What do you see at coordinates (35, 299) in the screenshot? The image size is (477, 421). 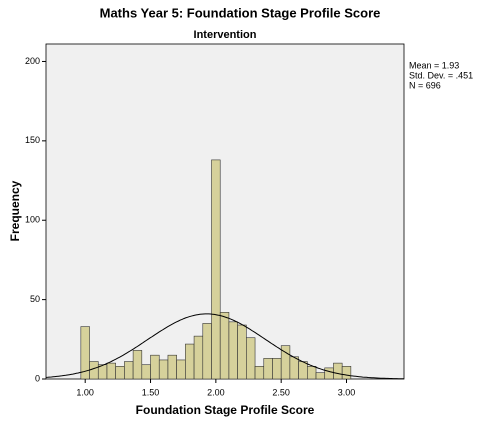 I see `y-tick-label: 50` at bounding box center [35, 299].